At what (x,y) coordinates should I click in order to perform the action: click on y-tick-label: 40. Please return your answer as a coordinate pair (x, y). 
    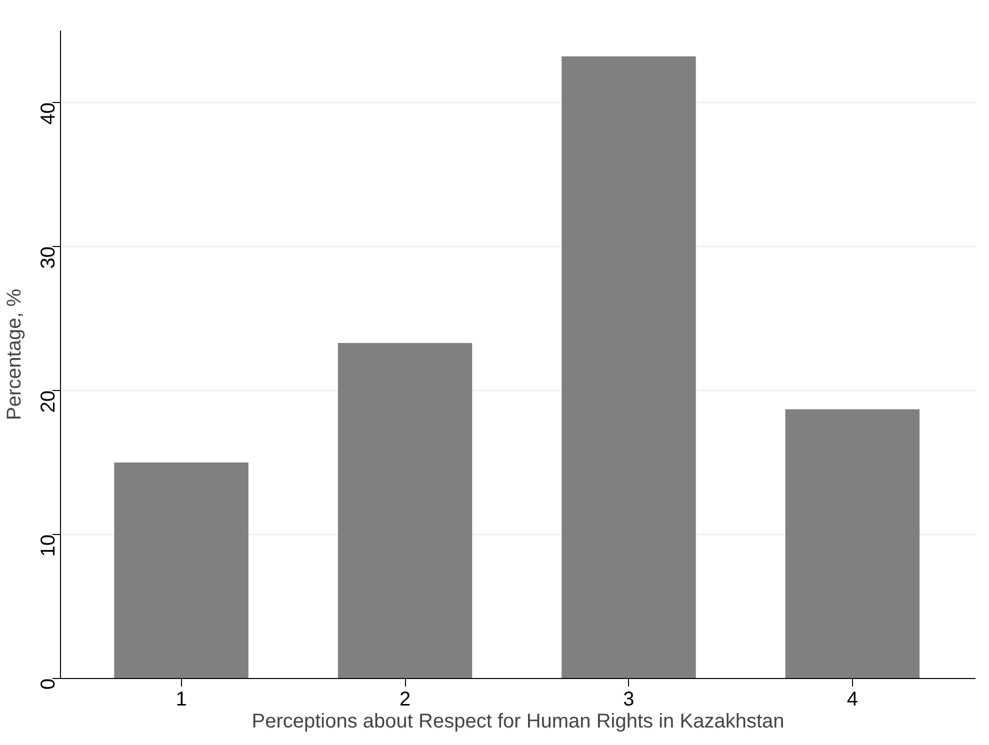
    Looking at the image, I should click on (49, 113).